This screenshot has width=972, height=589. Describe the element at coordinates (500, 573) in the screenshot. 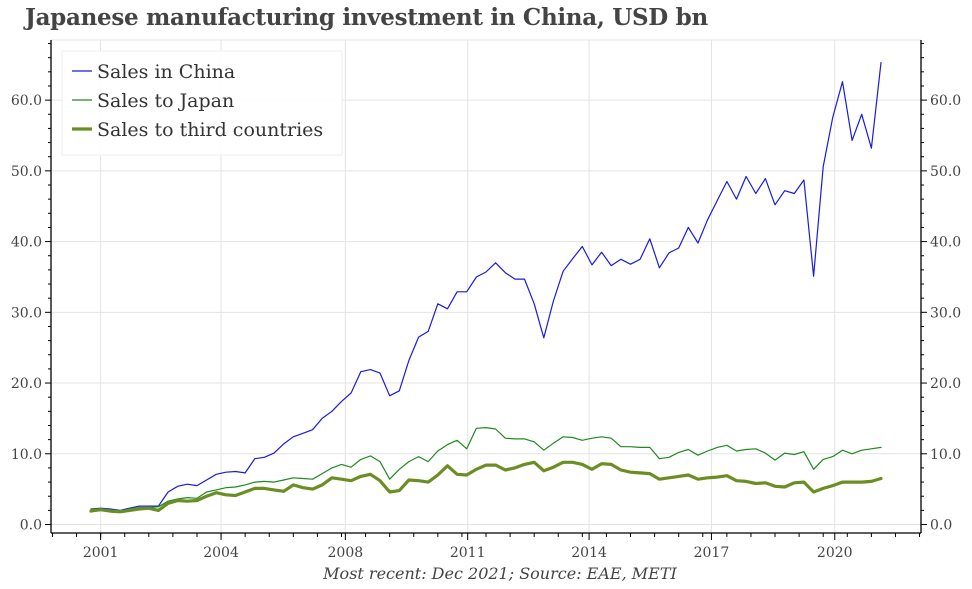

I see `chart-footnote: Most recent: Dec 2021; Source: EAE, METI` at that location.